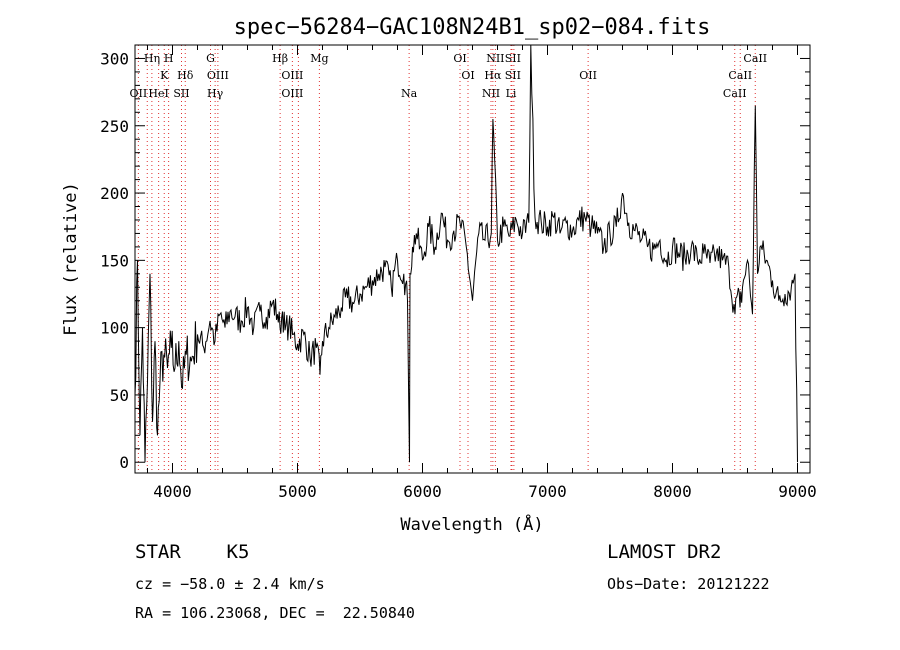 The width and height of the screenshot is (900, 650). Describe the element at coordinates (511, 93) in the screenshot. I see `line-label: Li` at that location.